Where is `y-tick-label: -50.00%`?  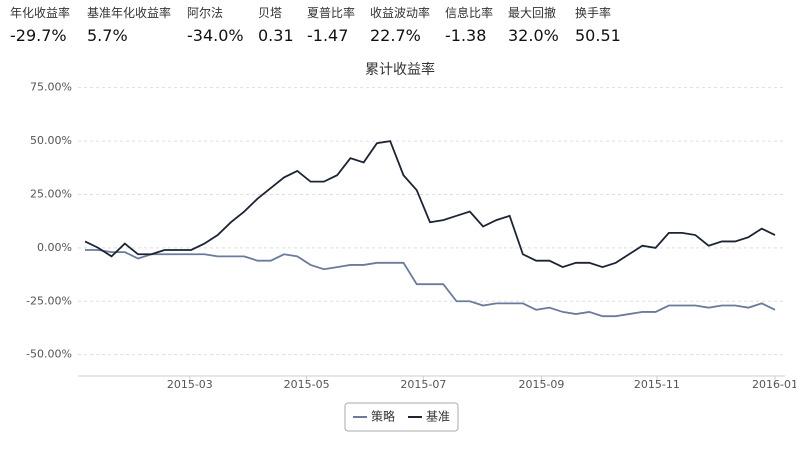 y-tick-label: -50.00% is located at coordinates (49, 354).